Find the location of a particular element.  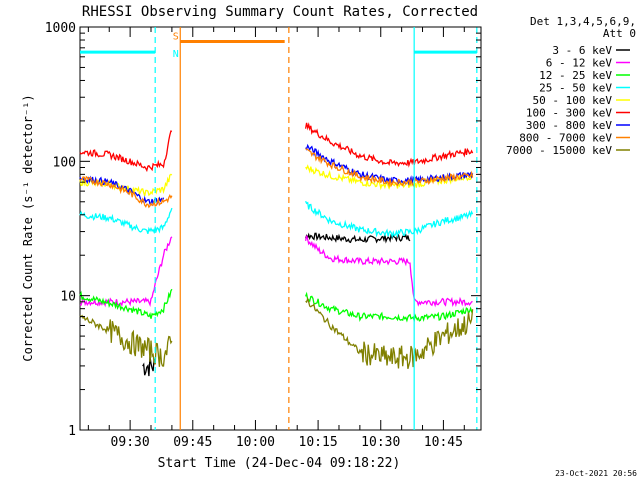

x-tick-label-5: 10:45 is located at coordinates (443, 442).